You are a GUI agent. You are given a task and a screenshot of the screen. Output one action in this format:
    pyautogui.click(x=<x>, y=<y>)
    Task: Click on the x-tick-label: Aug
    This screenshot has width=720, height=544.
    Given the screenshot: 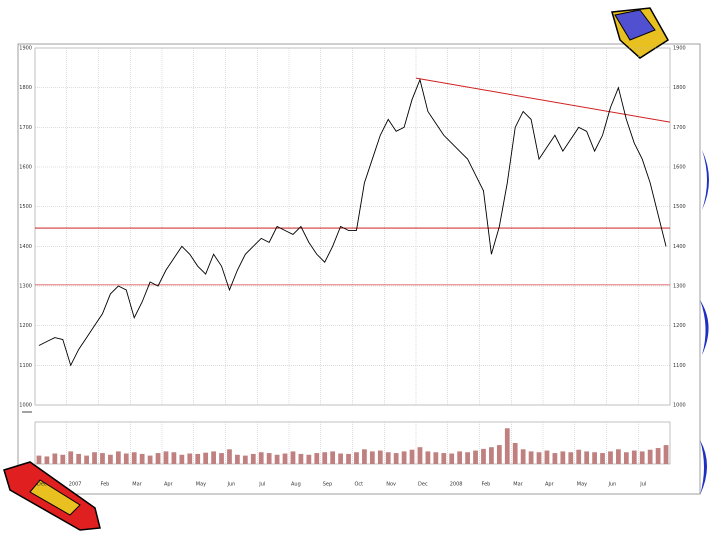 What is the action you would take?
    pyautogui.click(x=296, y=485)
    